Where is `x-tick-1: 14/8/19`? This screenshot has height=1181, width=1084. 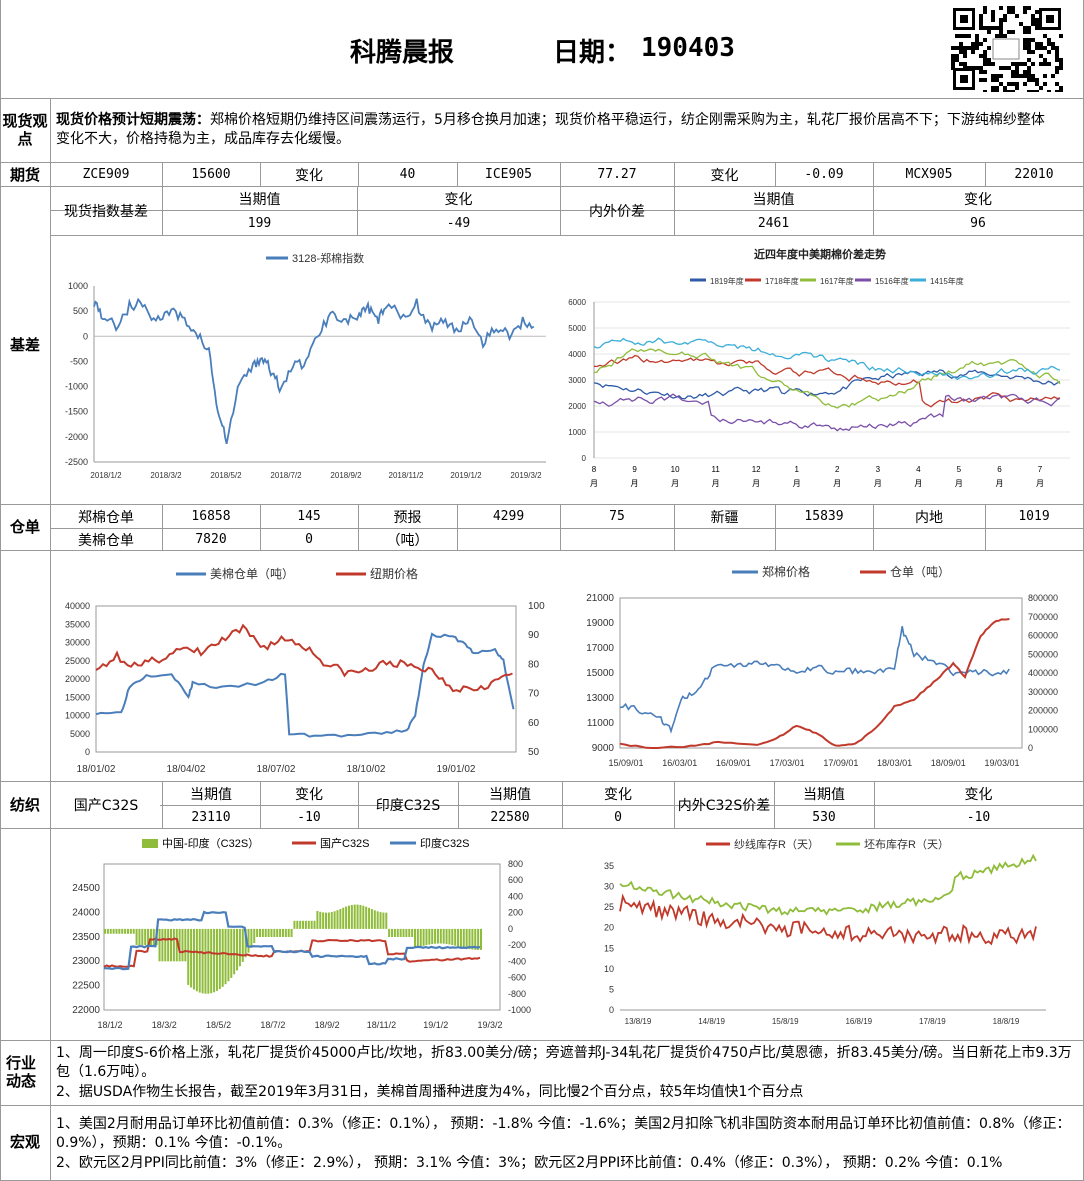
x-tick-1: 14/8/19 is located at coordinates (711, 1021).